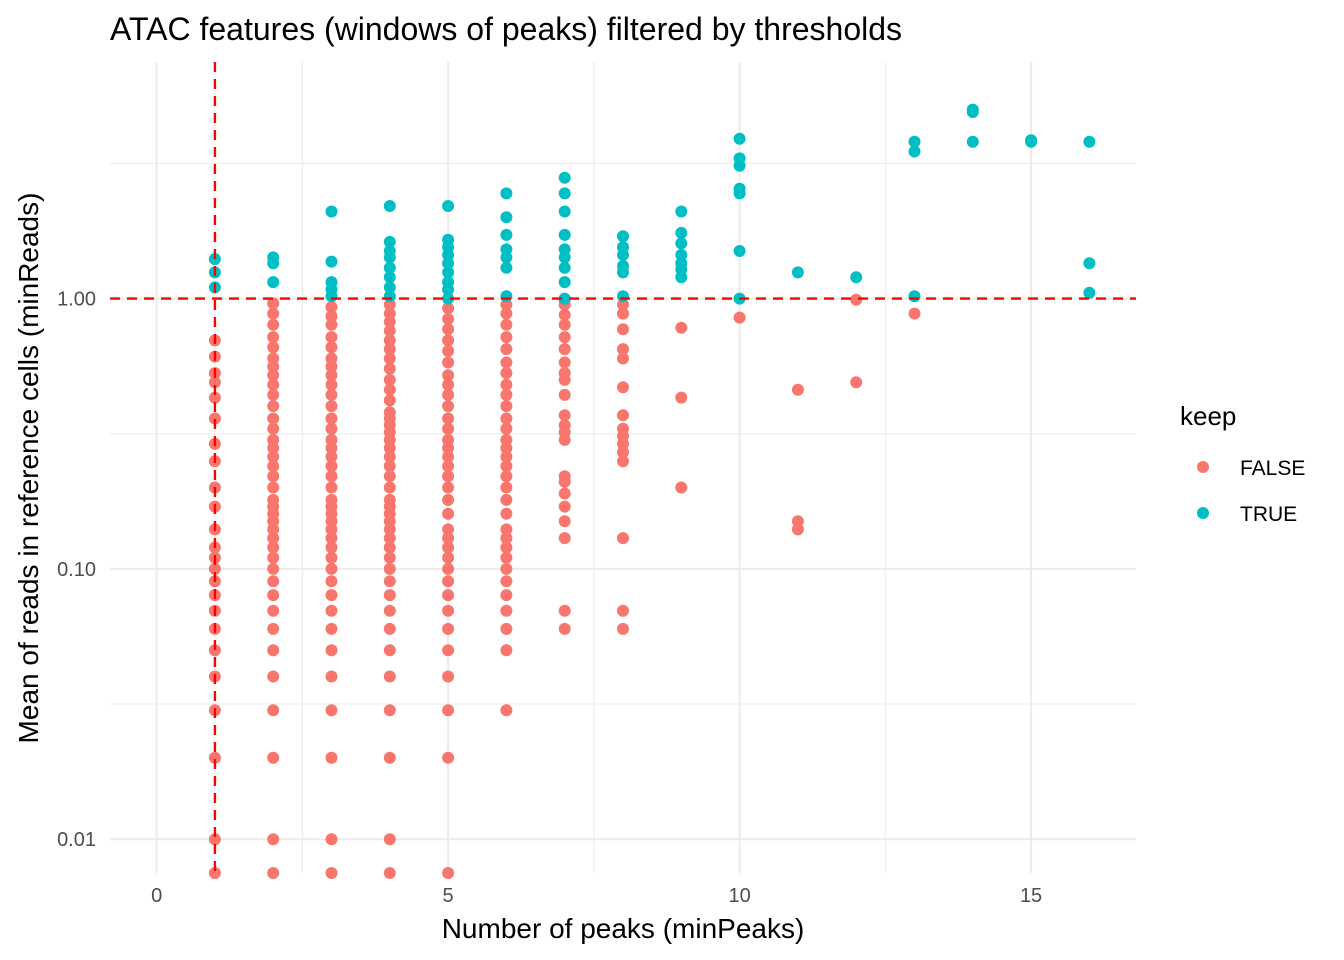 This screenshot has height=960, width=1344. What do you see at coordinates (156, 896) in the screenshot?
I see `x-tick-label: 0` at bounding box center [156, 896].